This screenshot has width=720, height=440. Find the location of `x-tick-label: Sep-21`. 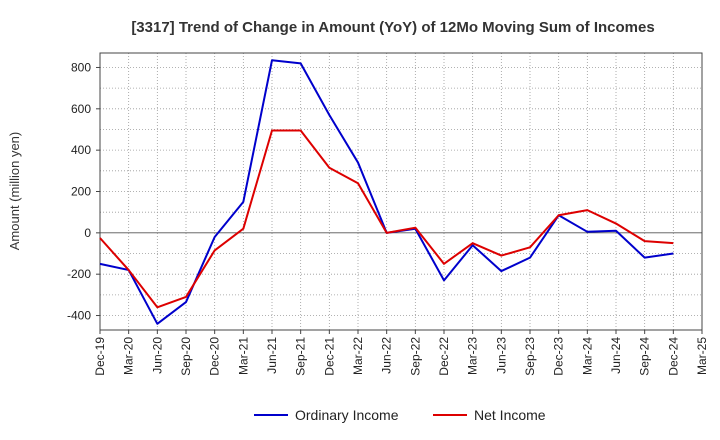

x-tick-label: Sep-21 is located at coordinates (301, 356).